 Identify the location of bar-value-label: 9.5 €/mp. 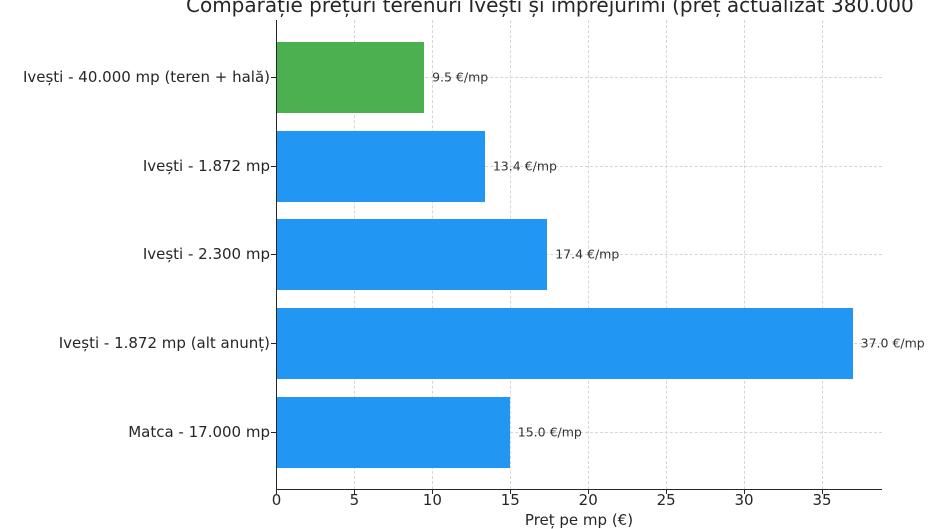
(460, 77).